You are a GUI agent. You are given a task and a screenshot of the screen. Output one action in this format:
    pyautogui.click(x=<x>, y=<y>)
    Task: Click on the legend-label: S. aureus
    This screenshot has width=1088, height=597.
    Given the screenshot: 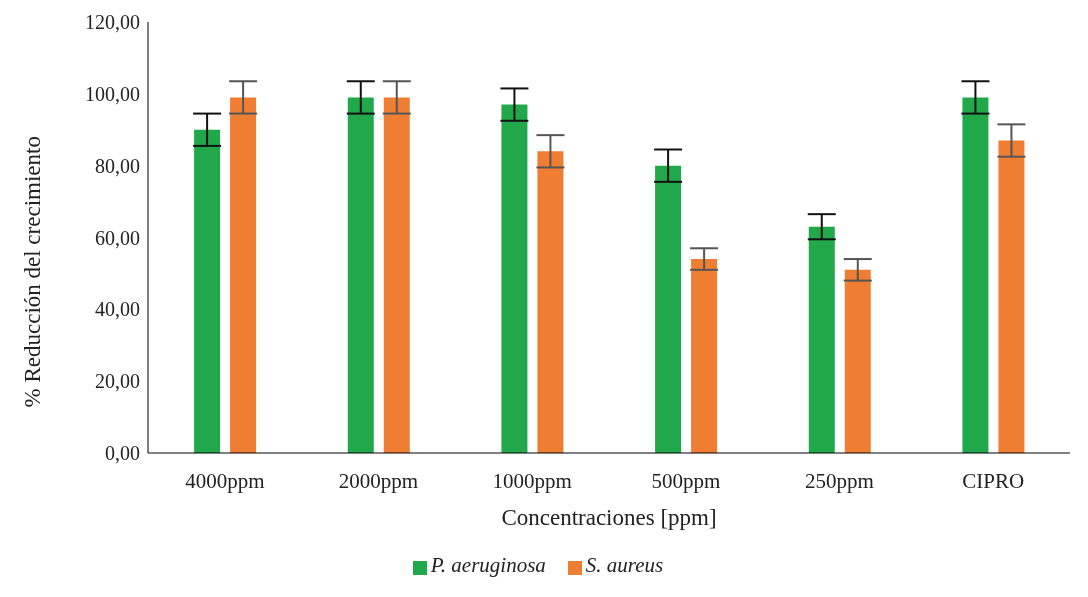 What is the action you would take?
    pyautogui.click(x=624, y=565)
    